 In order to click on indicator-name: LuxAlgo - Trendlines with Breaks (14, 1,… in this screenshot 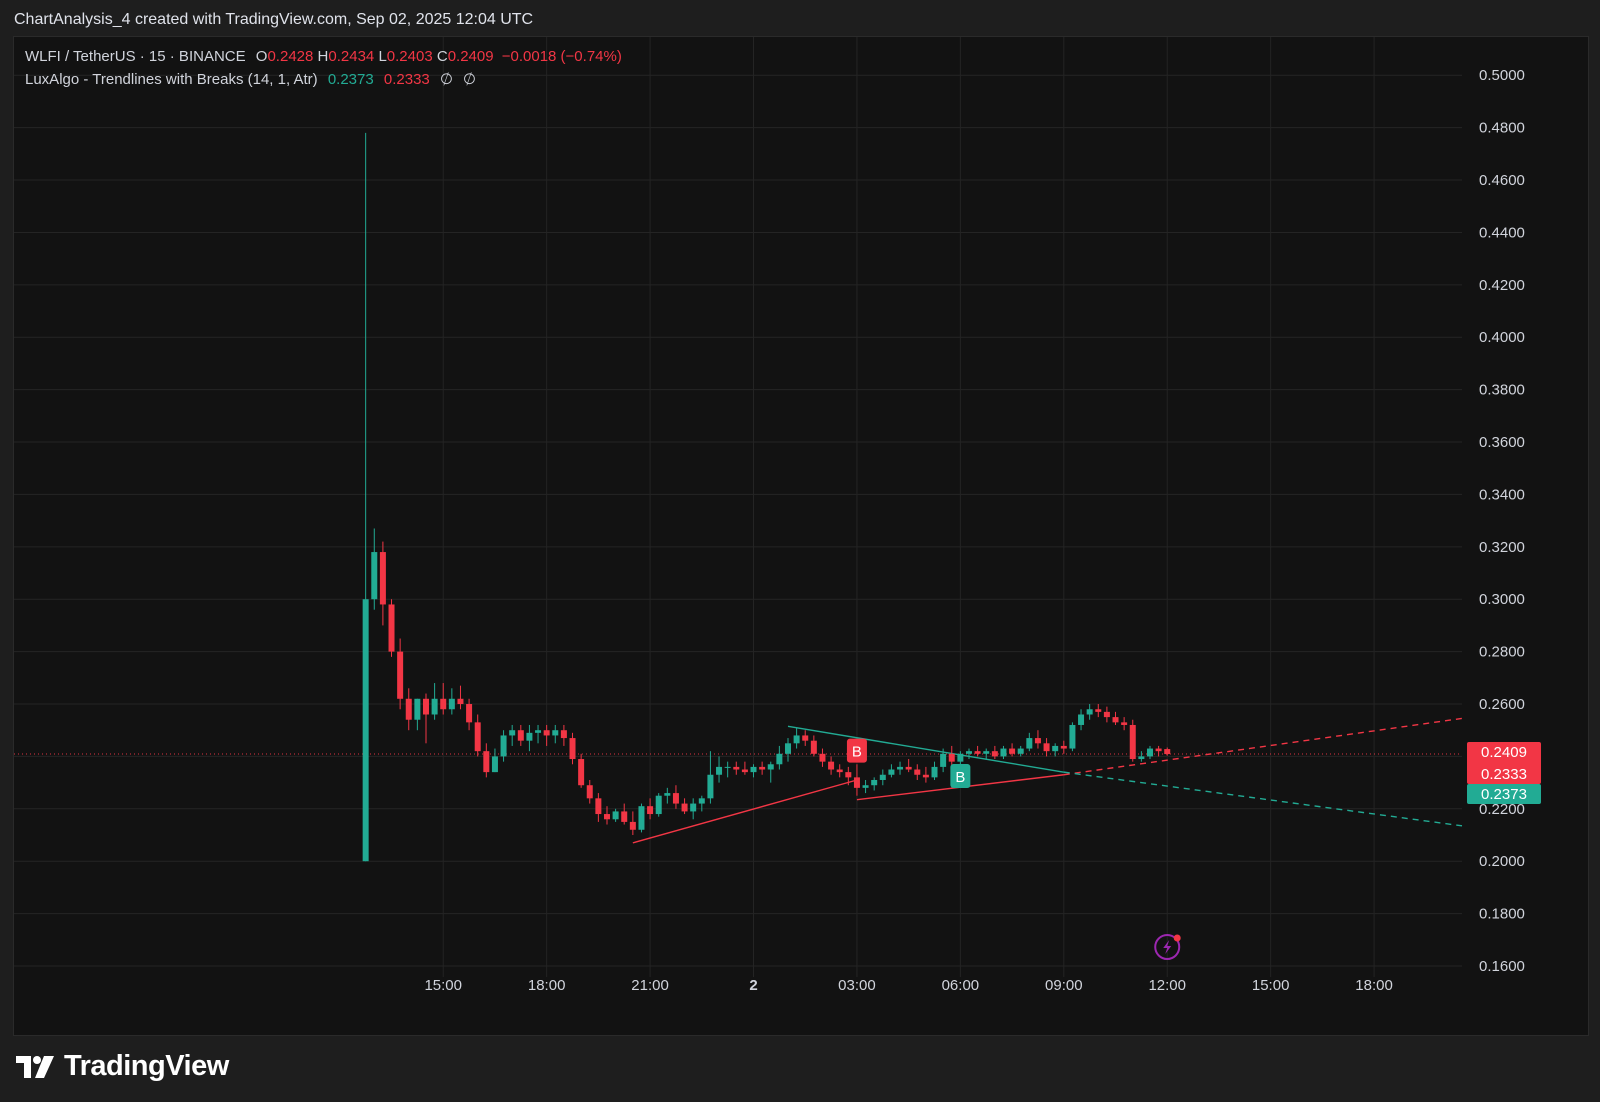, I will do `click(171, 79)`.